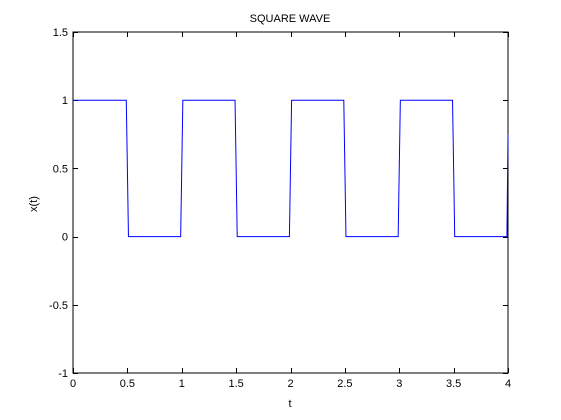 This screenshot has height=420, width=561. Describe the element at coordinates (65, 101) in the screenshot. I see `y-tick-label: 1` at that location.